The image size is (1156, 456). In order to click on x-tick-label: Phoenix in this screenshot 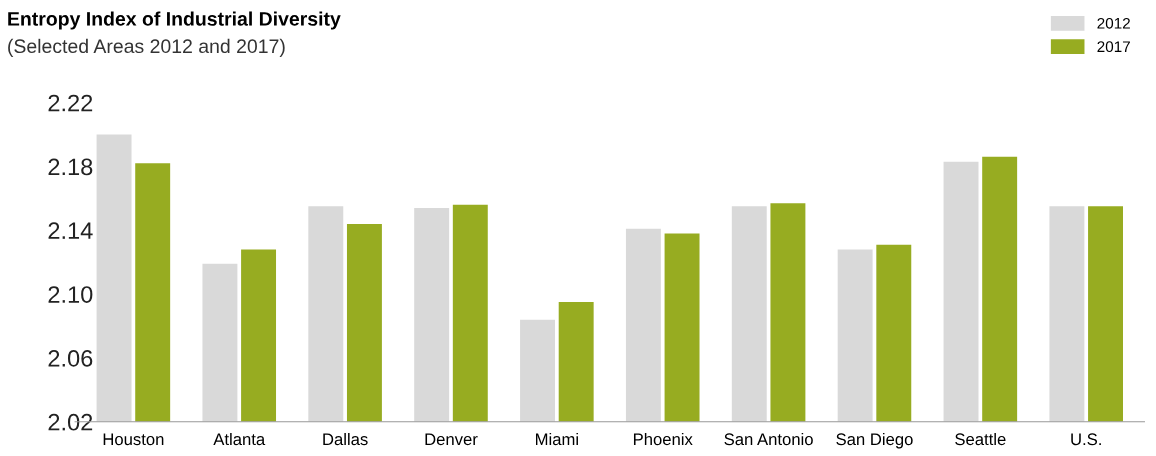, I will do `click(663, 439)`.